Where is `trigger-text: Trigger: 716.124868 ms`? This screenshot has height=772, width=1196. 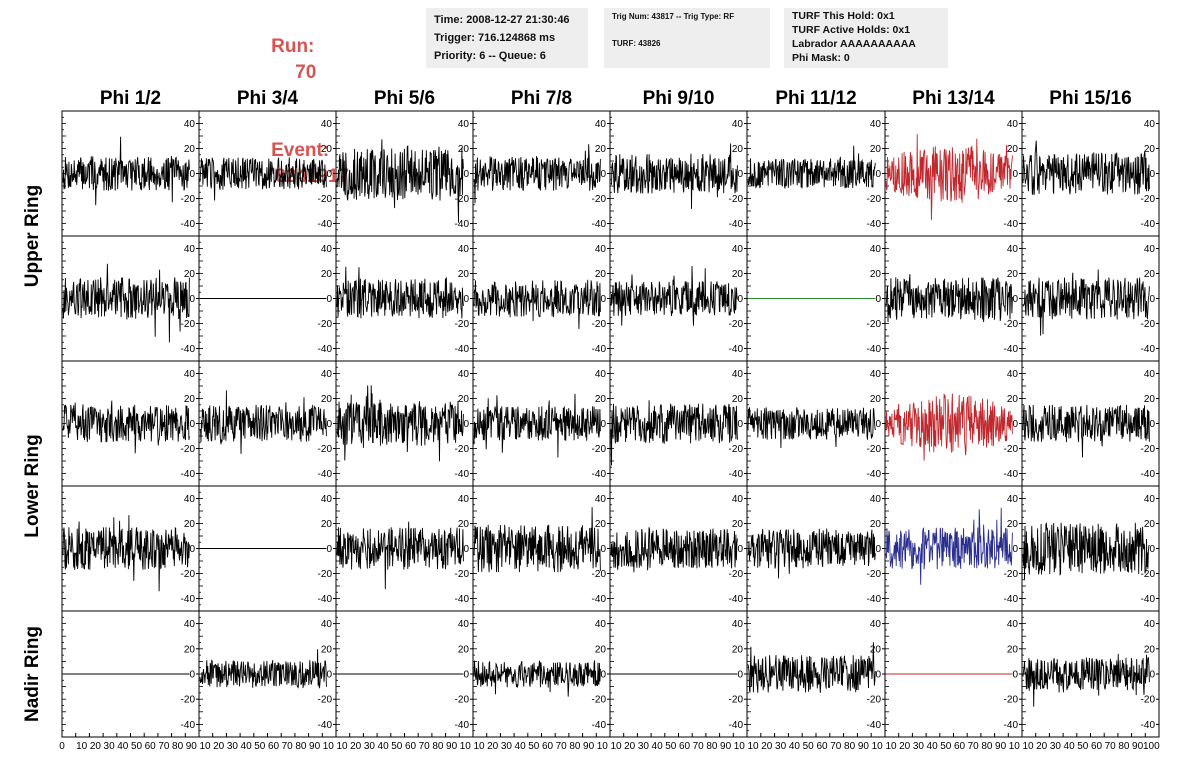
trigger-text: Trigger: 716.124868 ms is located at coordinates (495, 38).